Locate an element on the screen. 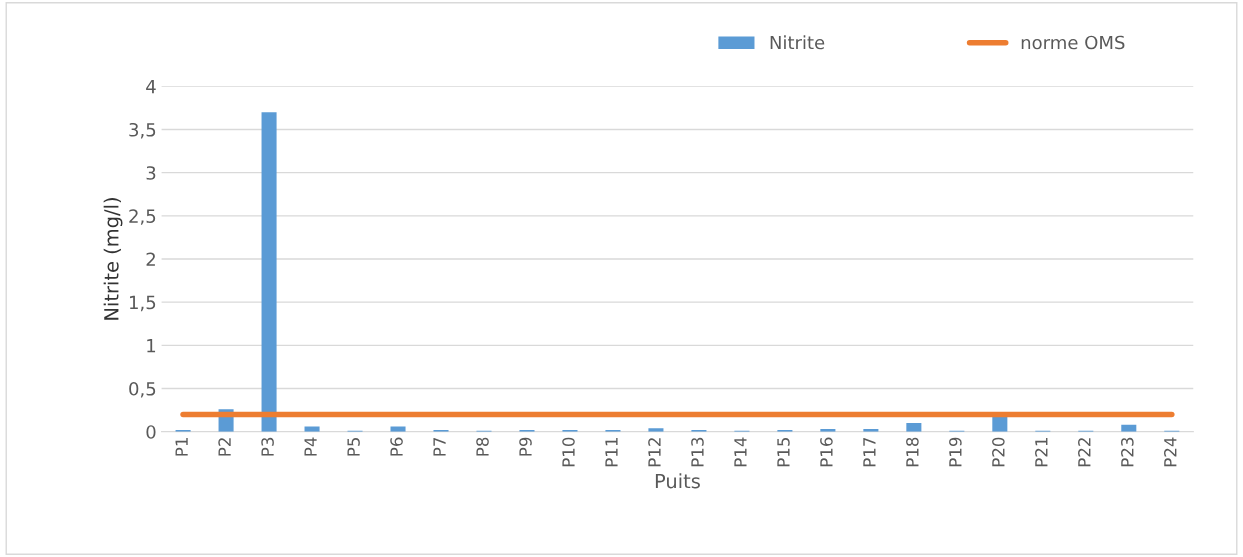  x-tick-label: P21 is located at coordinates (1041, 452).